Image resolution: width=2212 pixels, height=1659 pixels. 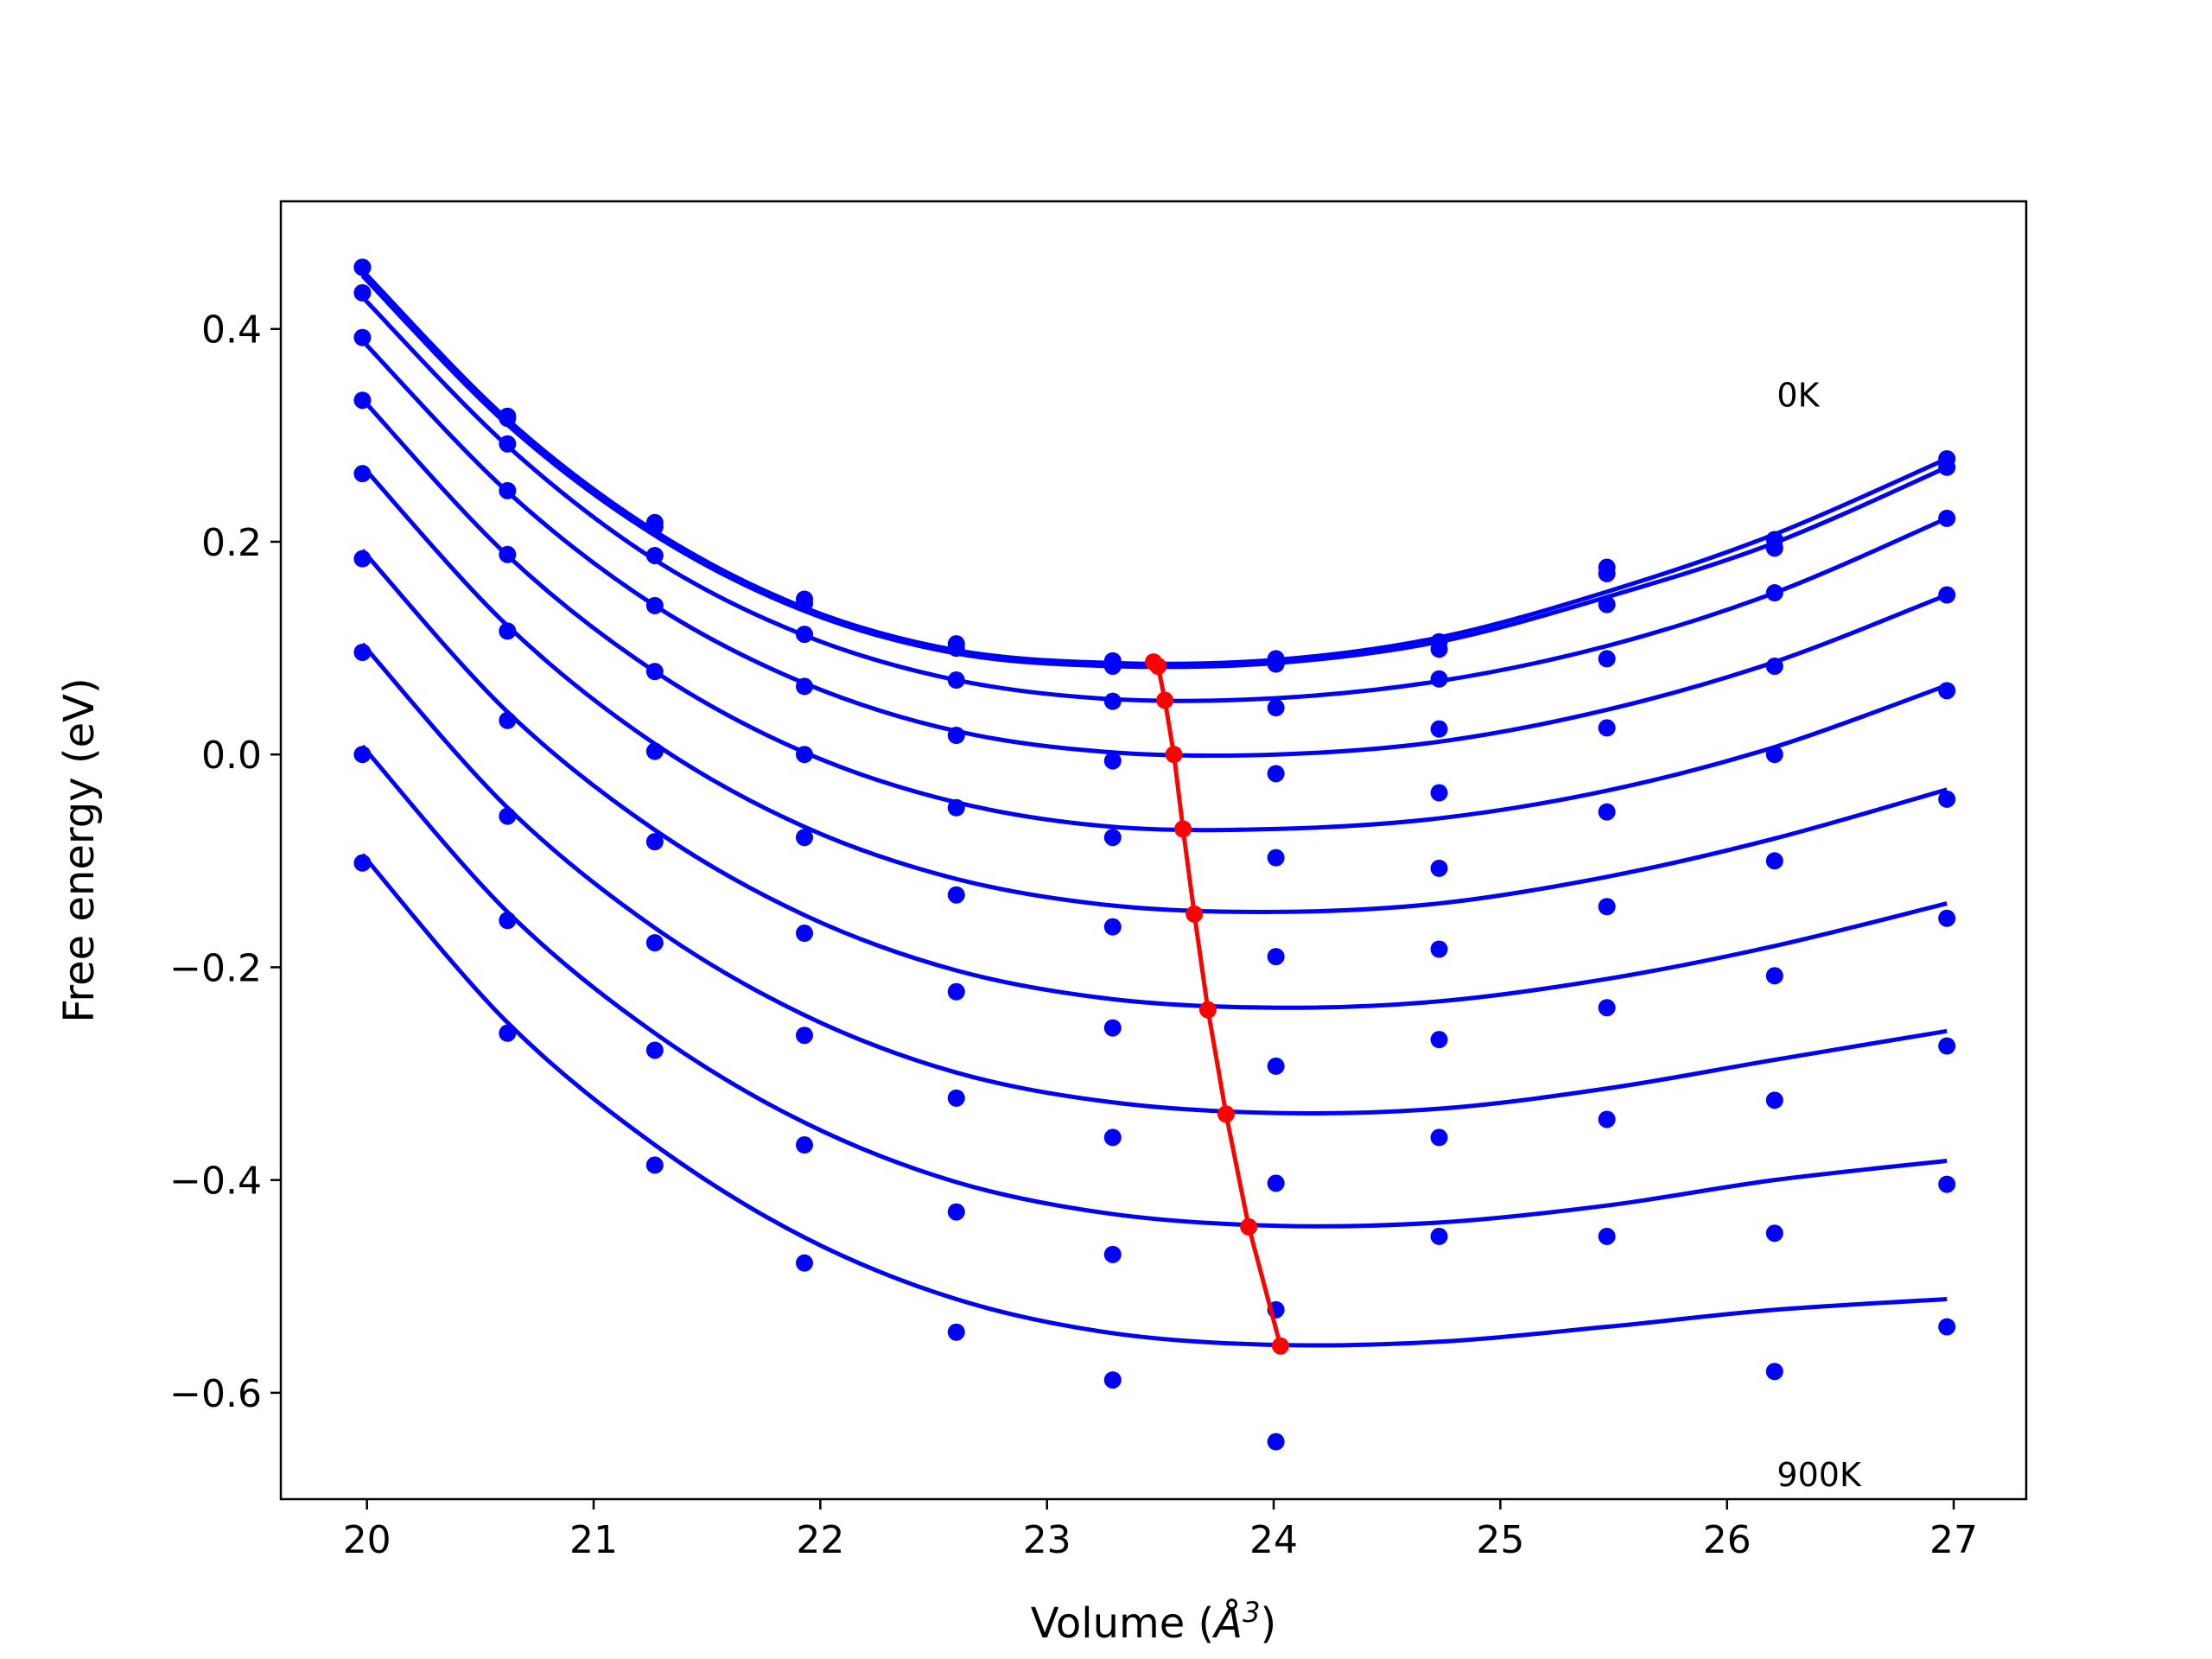 I want to click on y-axis-label: Free energy (eV), so click(x=79, y=849).